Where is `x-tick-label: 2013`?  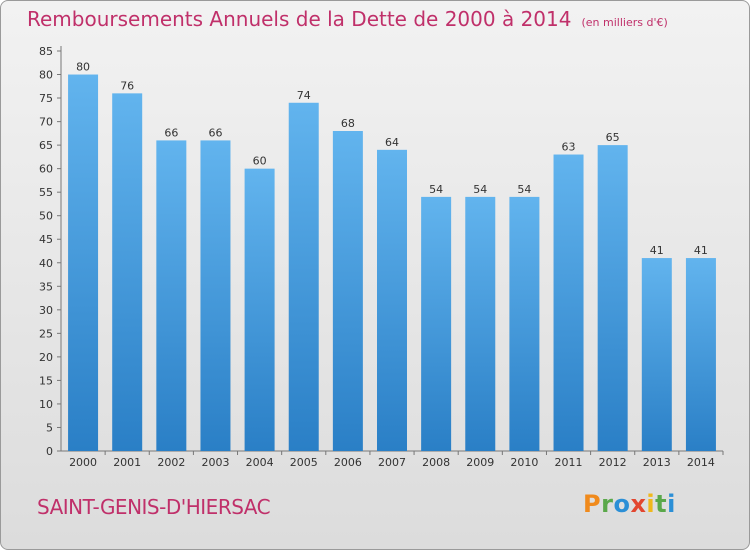 x-tick-label: 2013 is located at coordinates (657, 462).